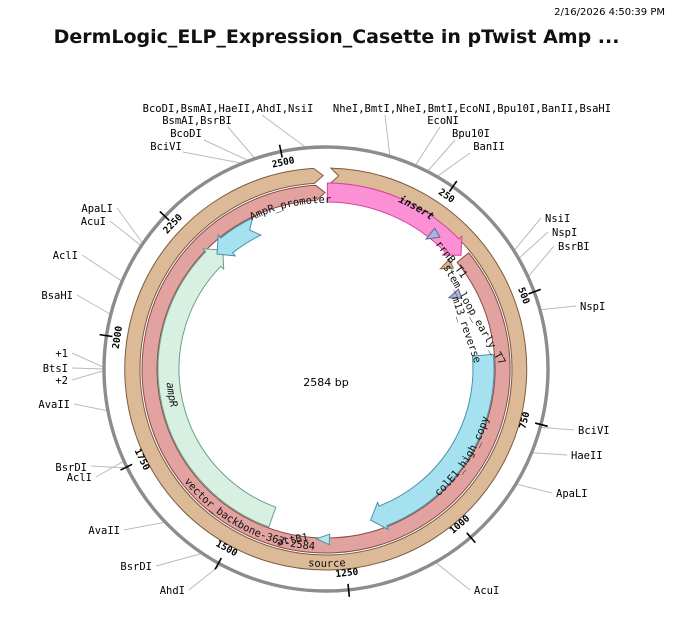 Image resolution: width=673 pixels, height=627 pixels. Describe the element at coordinates (61, 354) in the screenshot. I see `enzyme-label-+1: +1` at that location.